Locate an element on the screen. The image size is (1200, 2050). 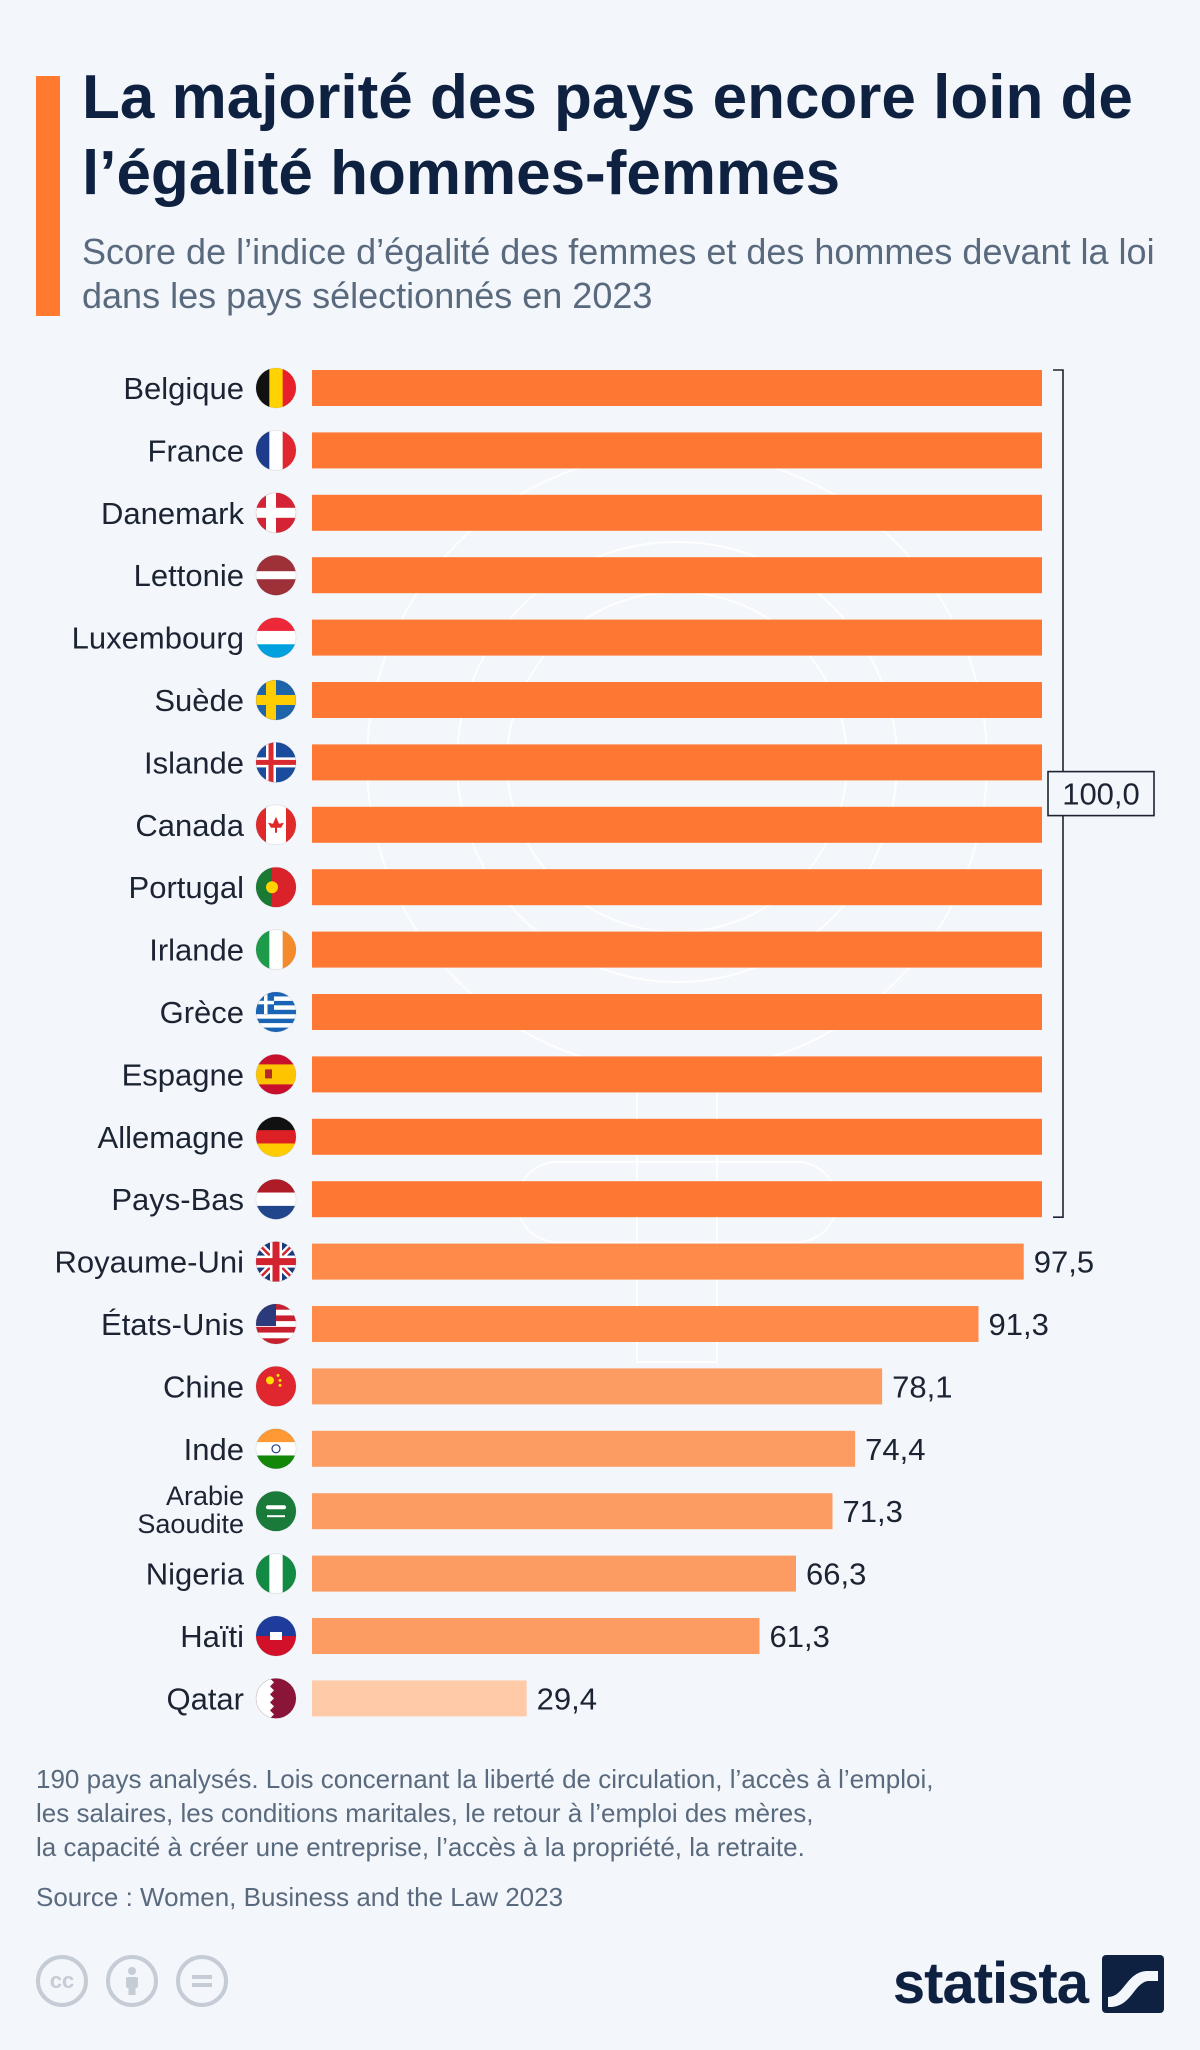
category-label: Qatar is located at coordinates (205, 1698).